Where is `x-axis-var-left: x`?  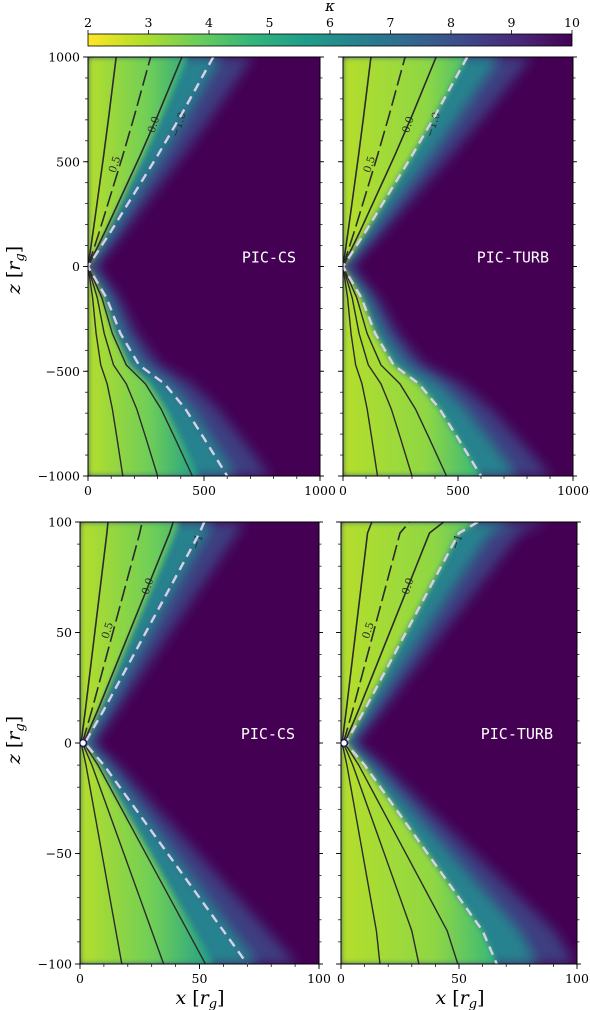
x-axis-var-left: x is located at coordinates (180, 998).